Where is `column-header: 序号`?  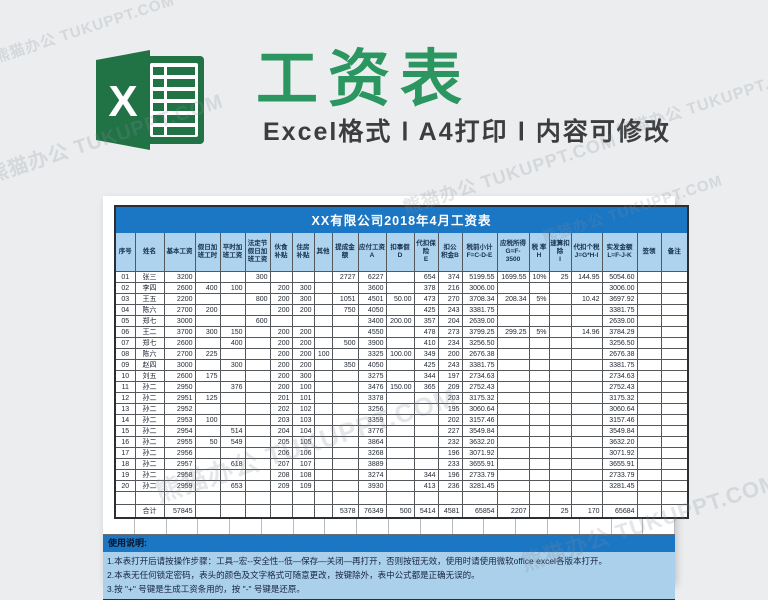
column-header: 序号 is located at coordinates (125, 252).